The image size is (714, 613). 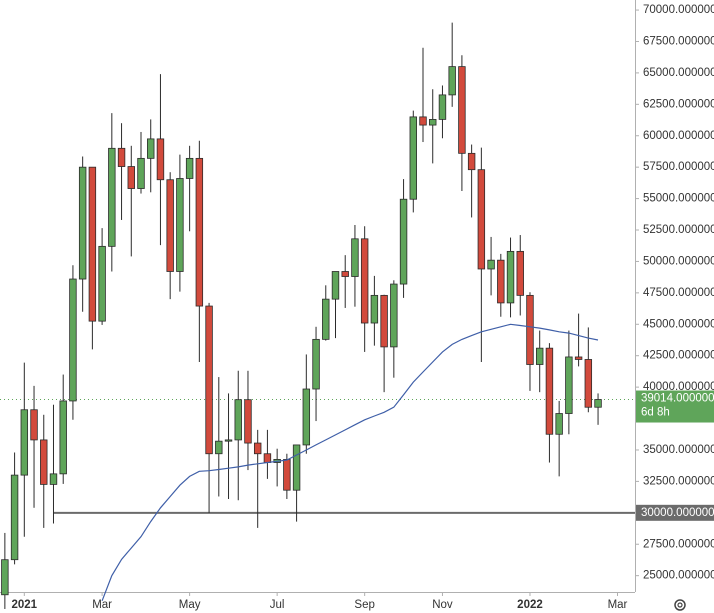 I want to click on level-price-label: 30000.000000, so click(x=677, y=513).